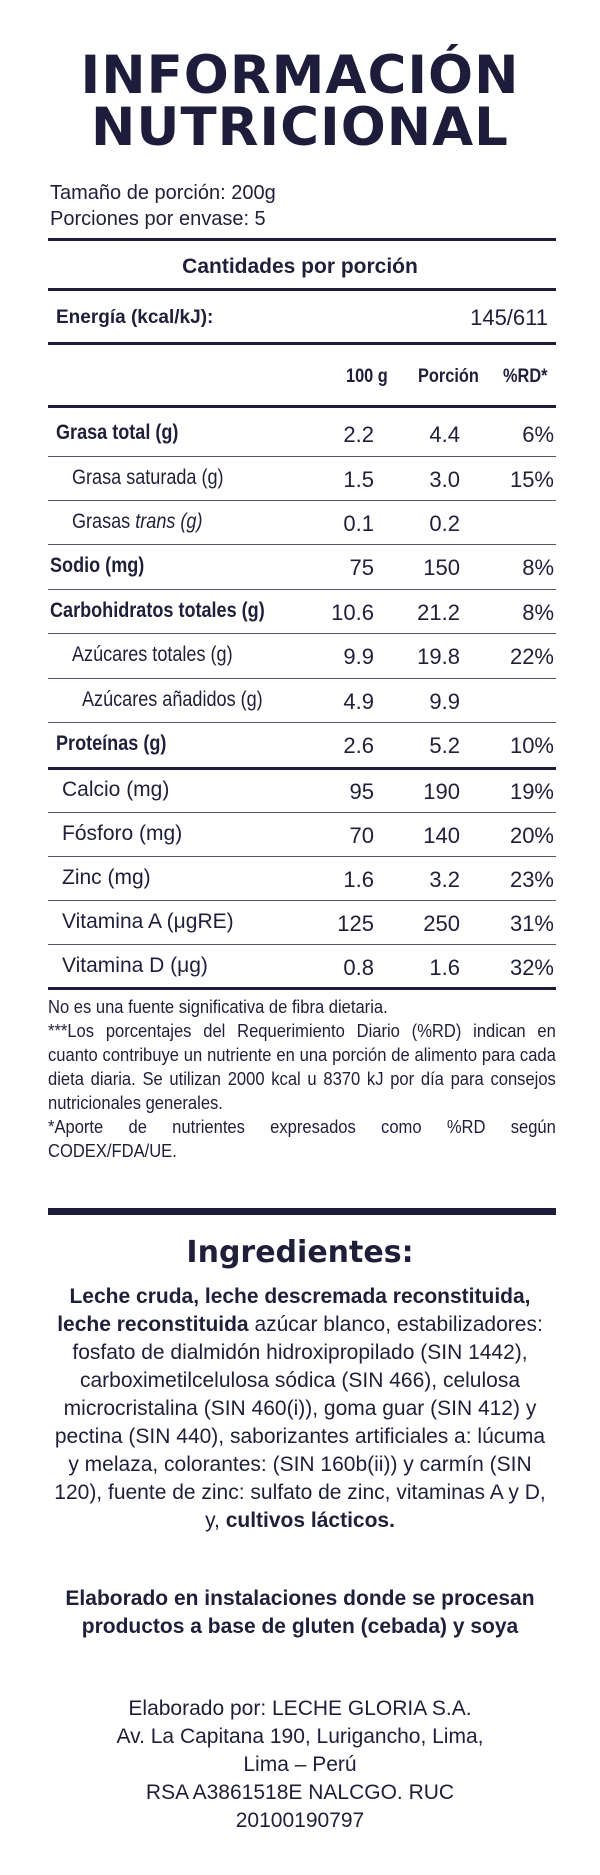 The image size is (600, 1875). I want to click on value-rd: 23%, so click(531, 879).